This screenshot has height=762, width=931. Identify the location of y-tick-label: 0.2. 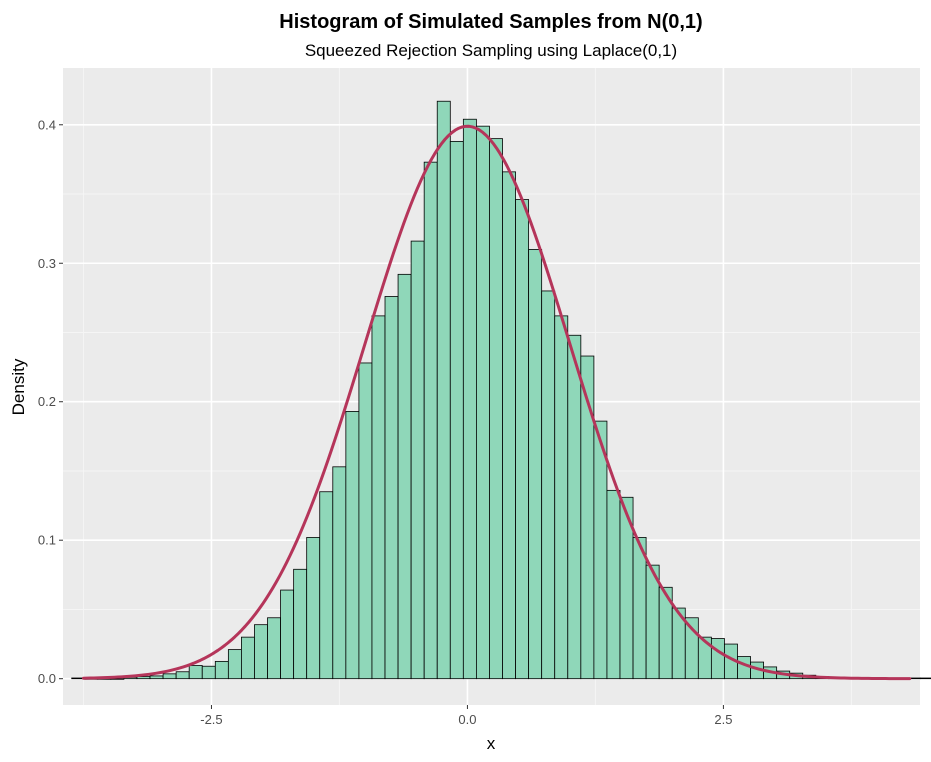
(47, 401).